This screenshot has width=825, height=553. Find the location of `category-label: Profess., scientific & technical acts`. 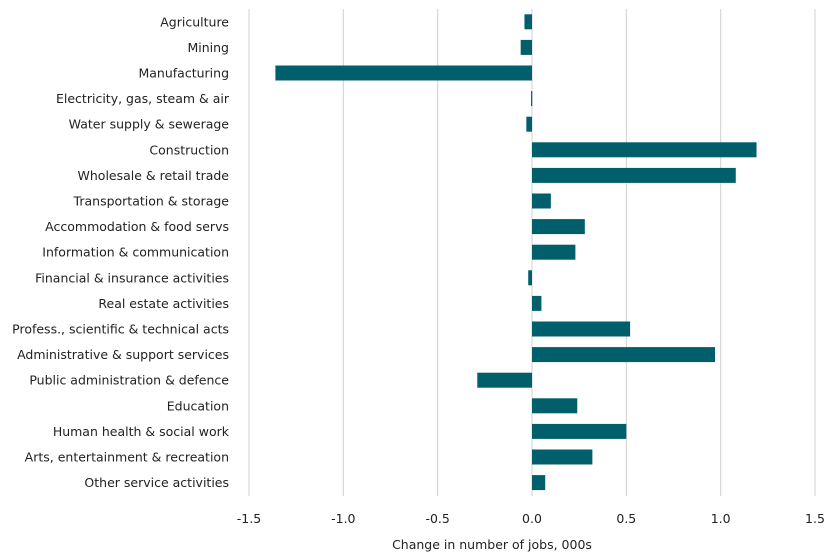

category-label: Profess., scientific & technical acts is located at coordinates (120, 329).